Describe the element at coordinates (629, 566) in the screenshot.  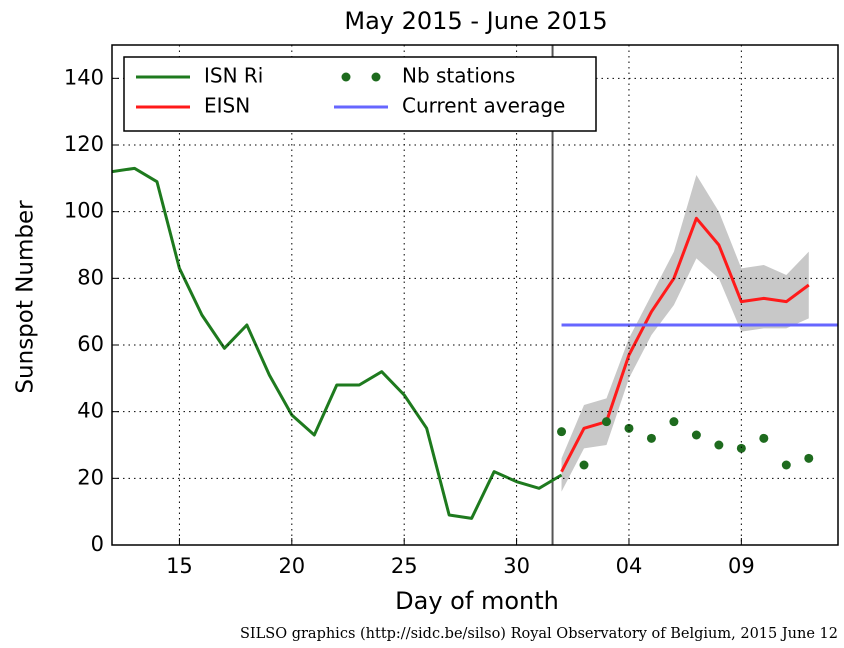
I see `x-tick-label: 04` at that location.